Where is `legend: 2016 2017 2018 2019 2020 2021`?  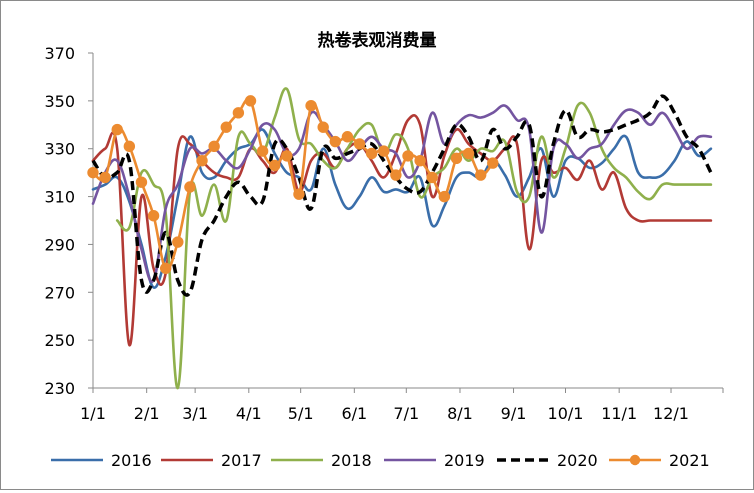 legend: 2016 2017 2018 2019 2020 2021 is located at coordinates (380, 460).